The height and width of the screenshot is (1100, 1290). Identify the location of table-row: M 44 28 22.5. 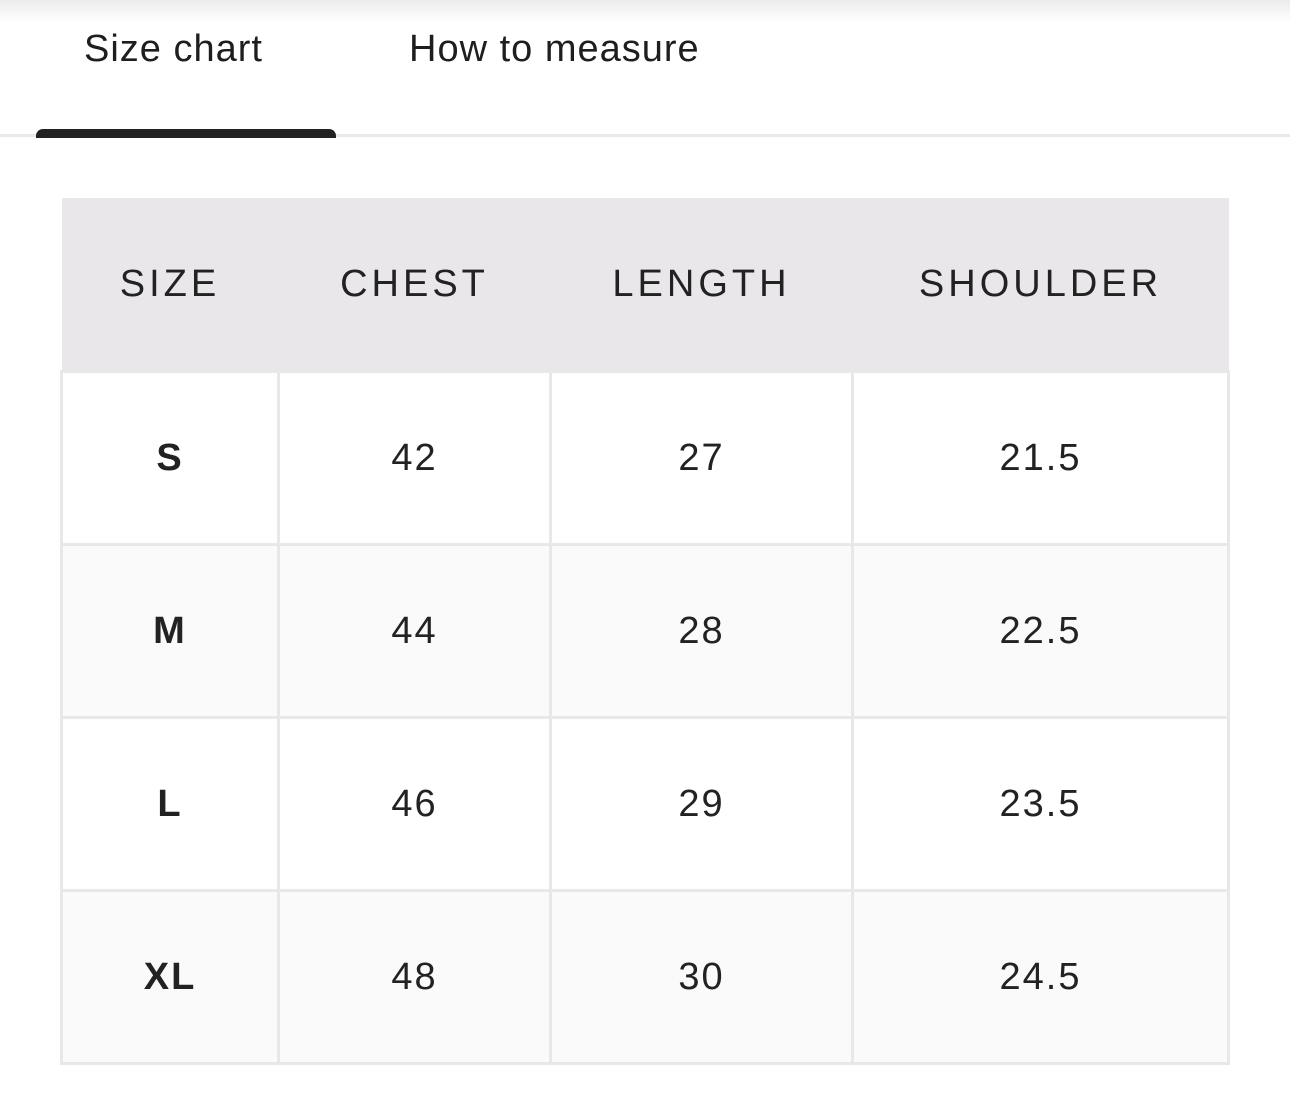
(645, 631).